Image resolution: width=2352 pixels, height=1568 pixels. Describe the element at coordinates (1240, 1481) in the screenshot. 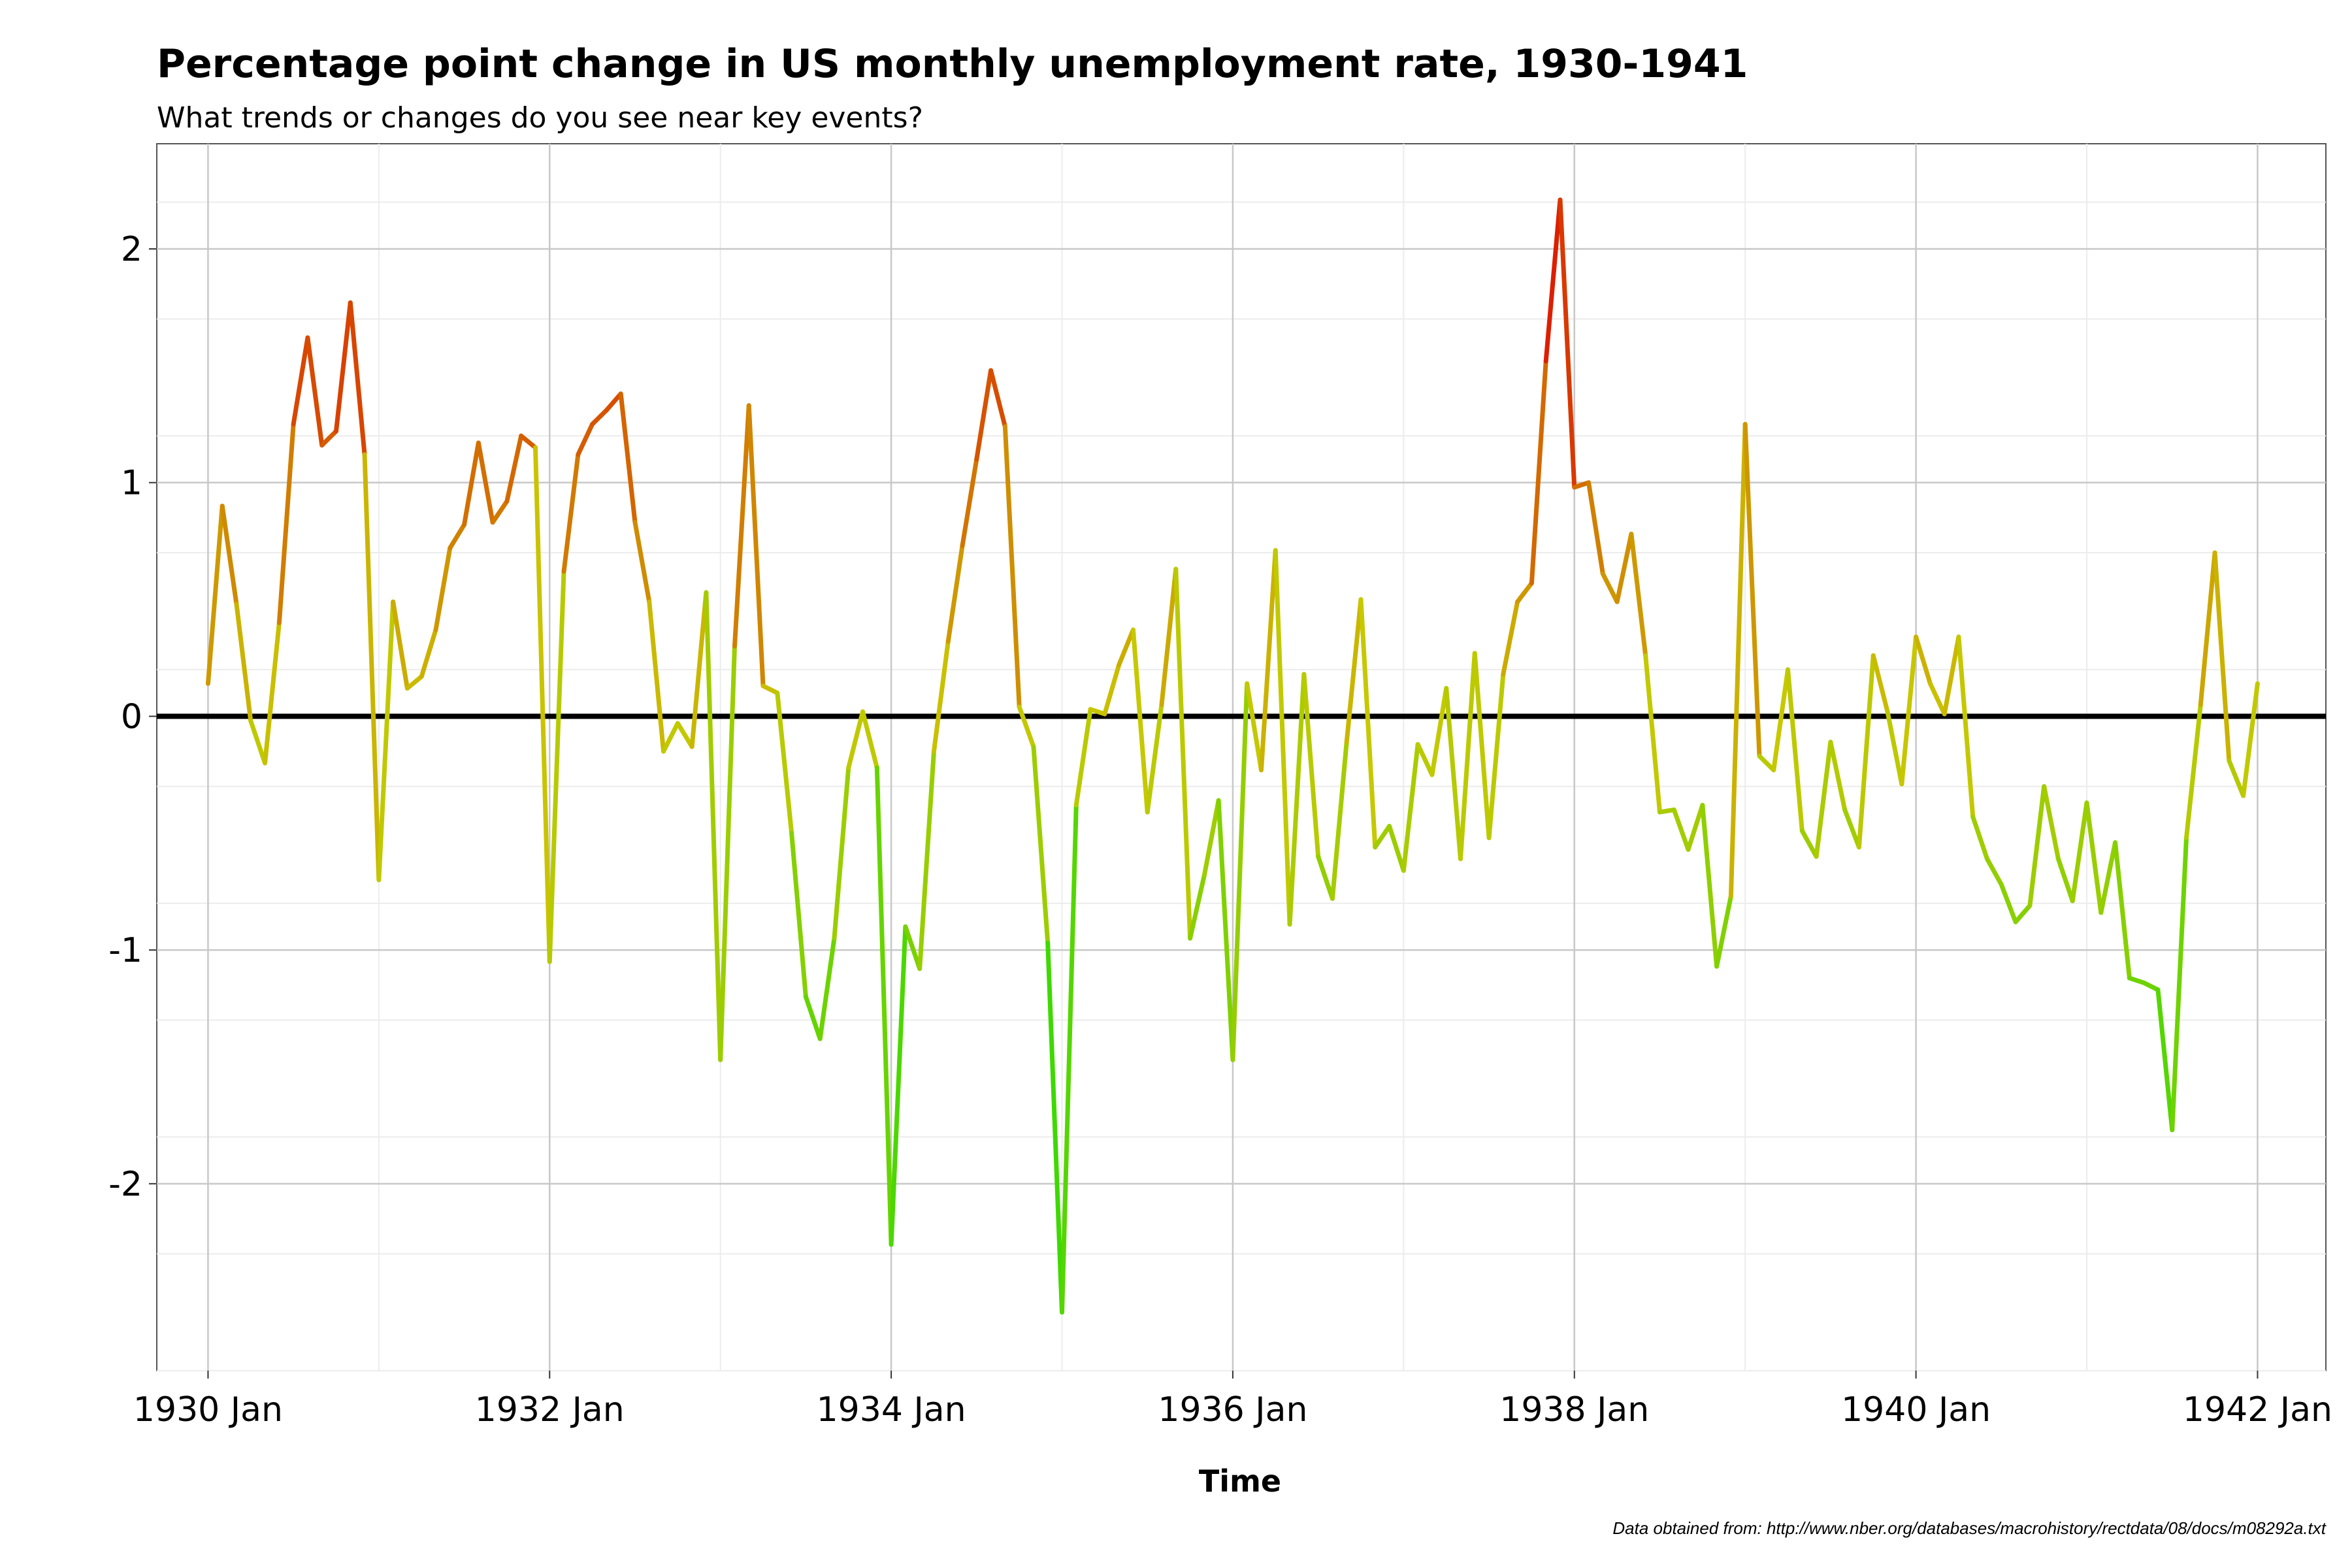

I see `x-axis-label: Time` at that location.